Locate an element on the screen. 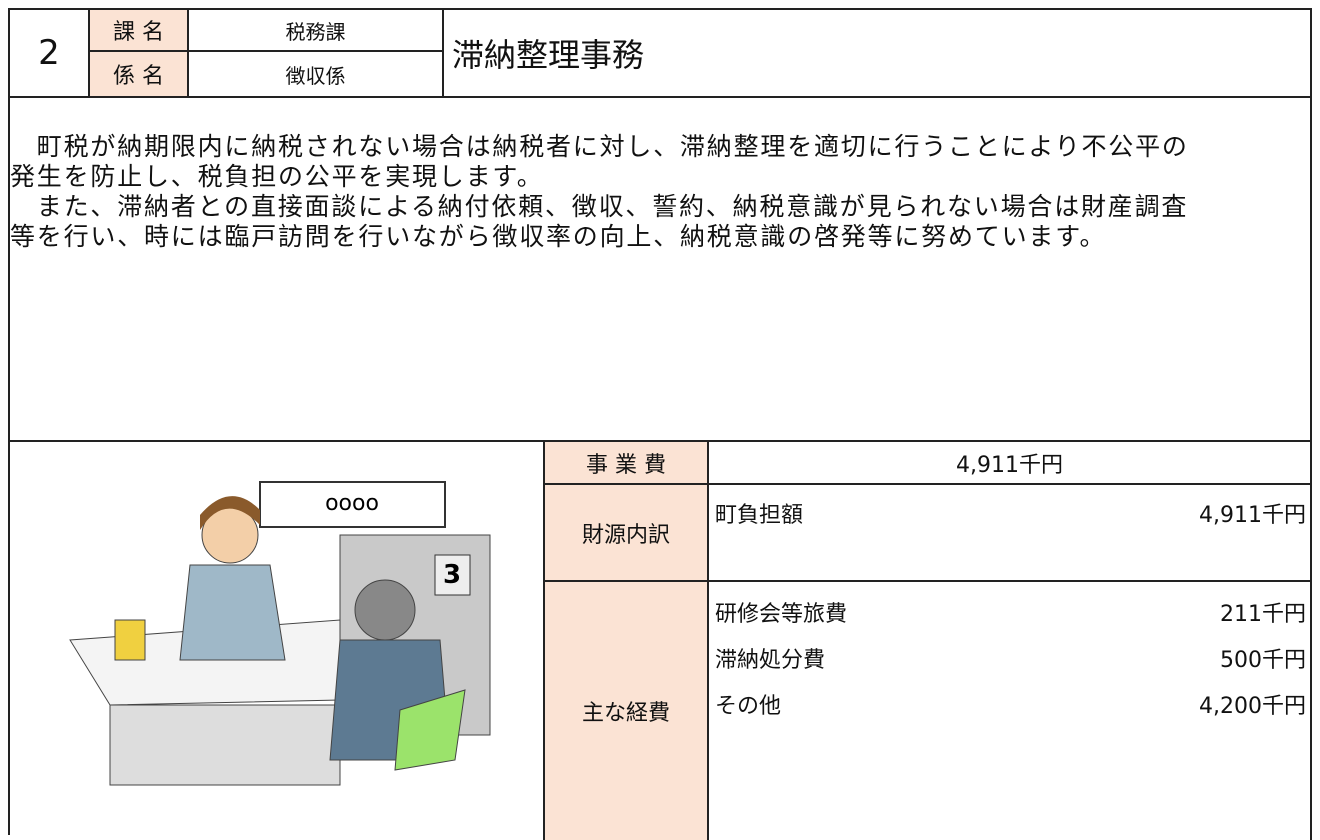 Image resolution: width=1320 pixels, height=840 pixels. number-card is located at coordinates (452, 575).